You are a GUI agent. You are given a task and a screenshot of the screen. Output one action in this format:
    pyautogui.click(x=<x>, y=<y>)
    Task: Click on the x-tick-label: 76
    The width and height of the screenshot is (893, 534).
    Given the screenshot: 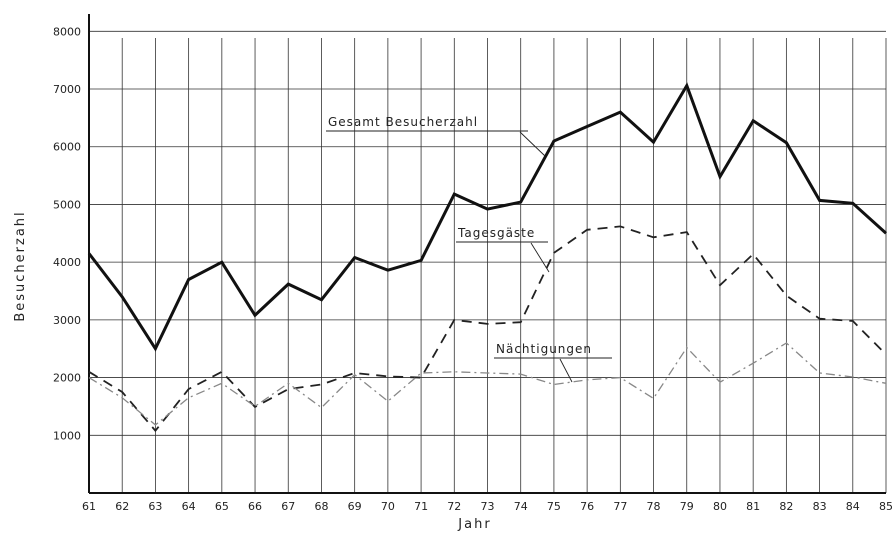 What is the action you would take?
    pyautogui.click(x=587, y=506)
    